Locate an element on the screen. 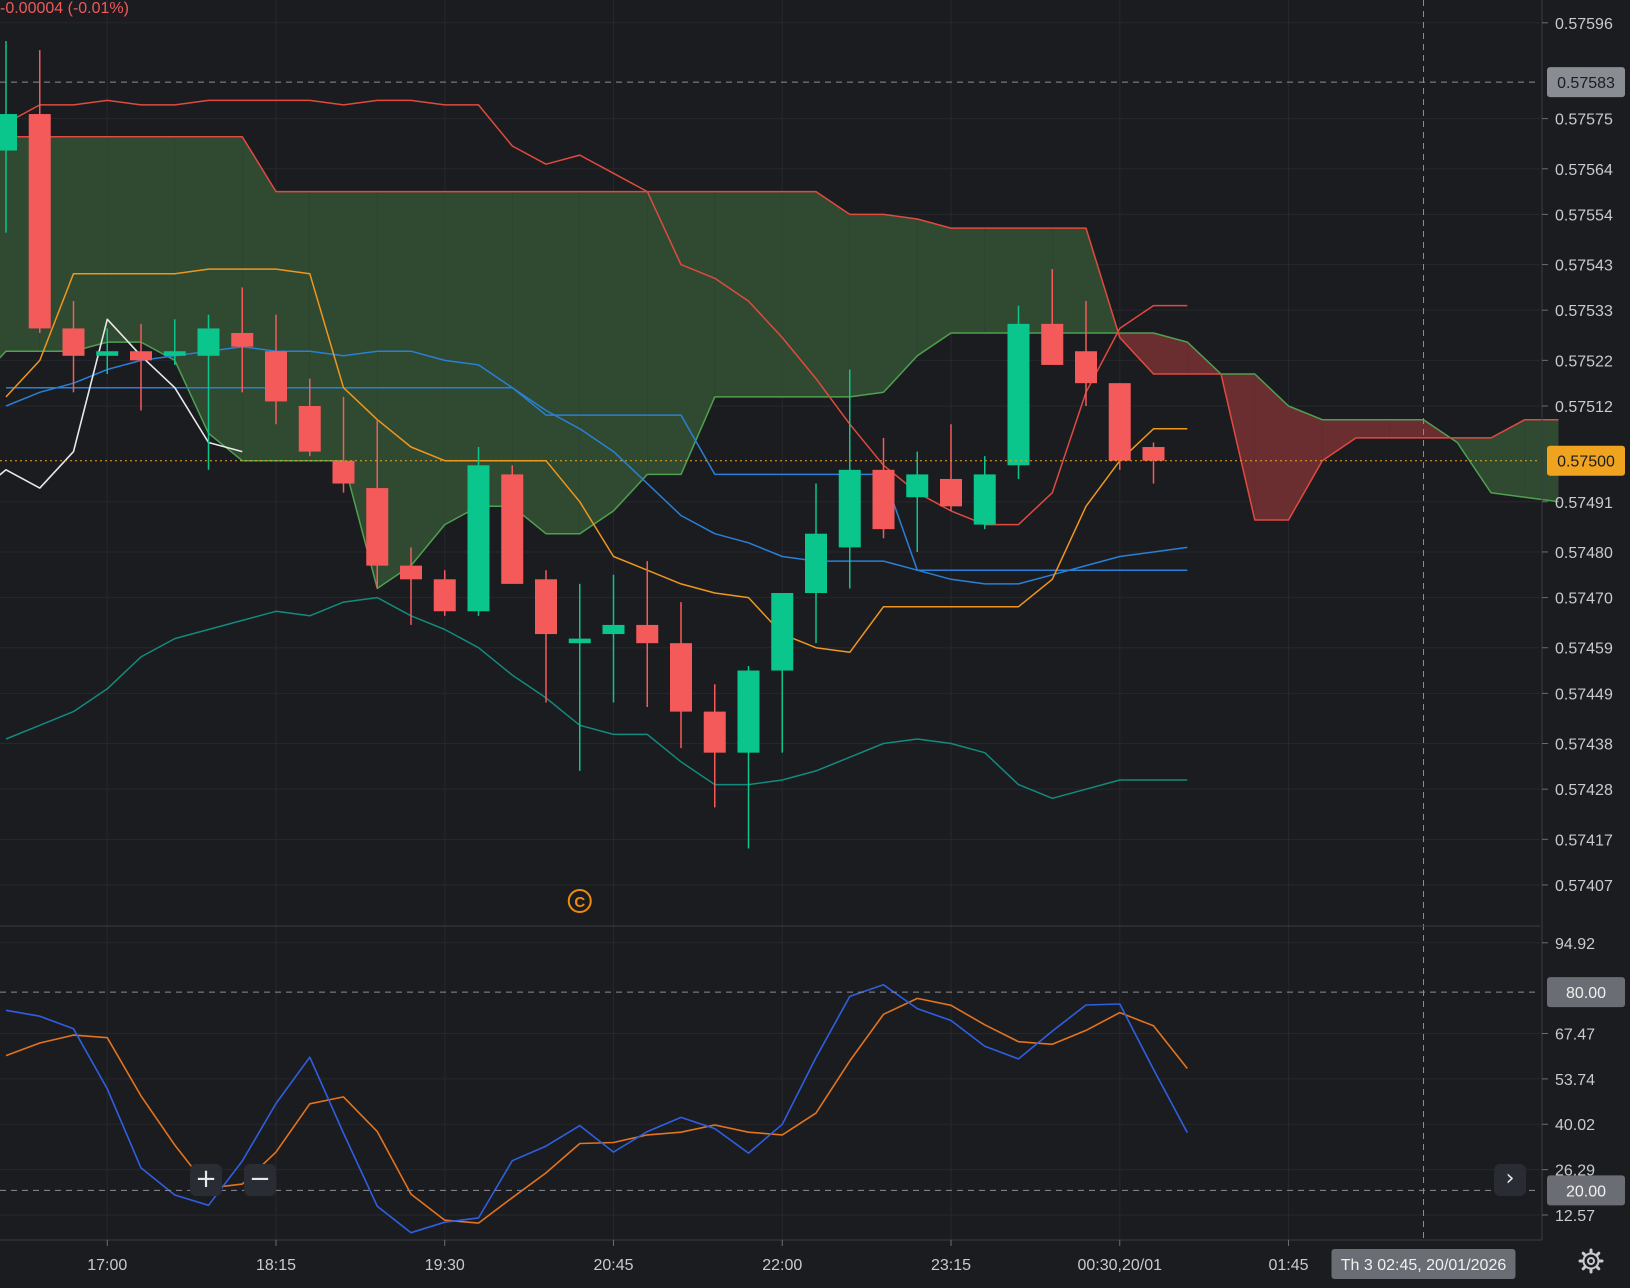  zoom-out-button: − is located at coordinates (260, 1180).